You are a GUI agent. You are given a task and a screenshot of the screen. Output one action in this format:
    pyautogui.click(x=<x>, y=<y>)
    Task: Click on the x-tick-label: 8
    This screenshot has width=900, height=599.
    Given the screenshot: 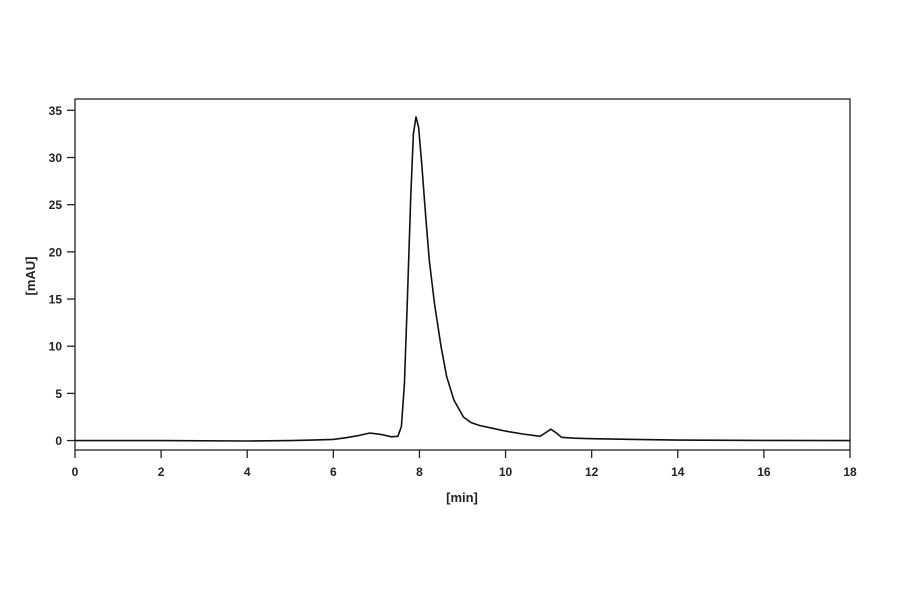 What is the action you would take?
    pyautogui.click(x=419, y=472)
    